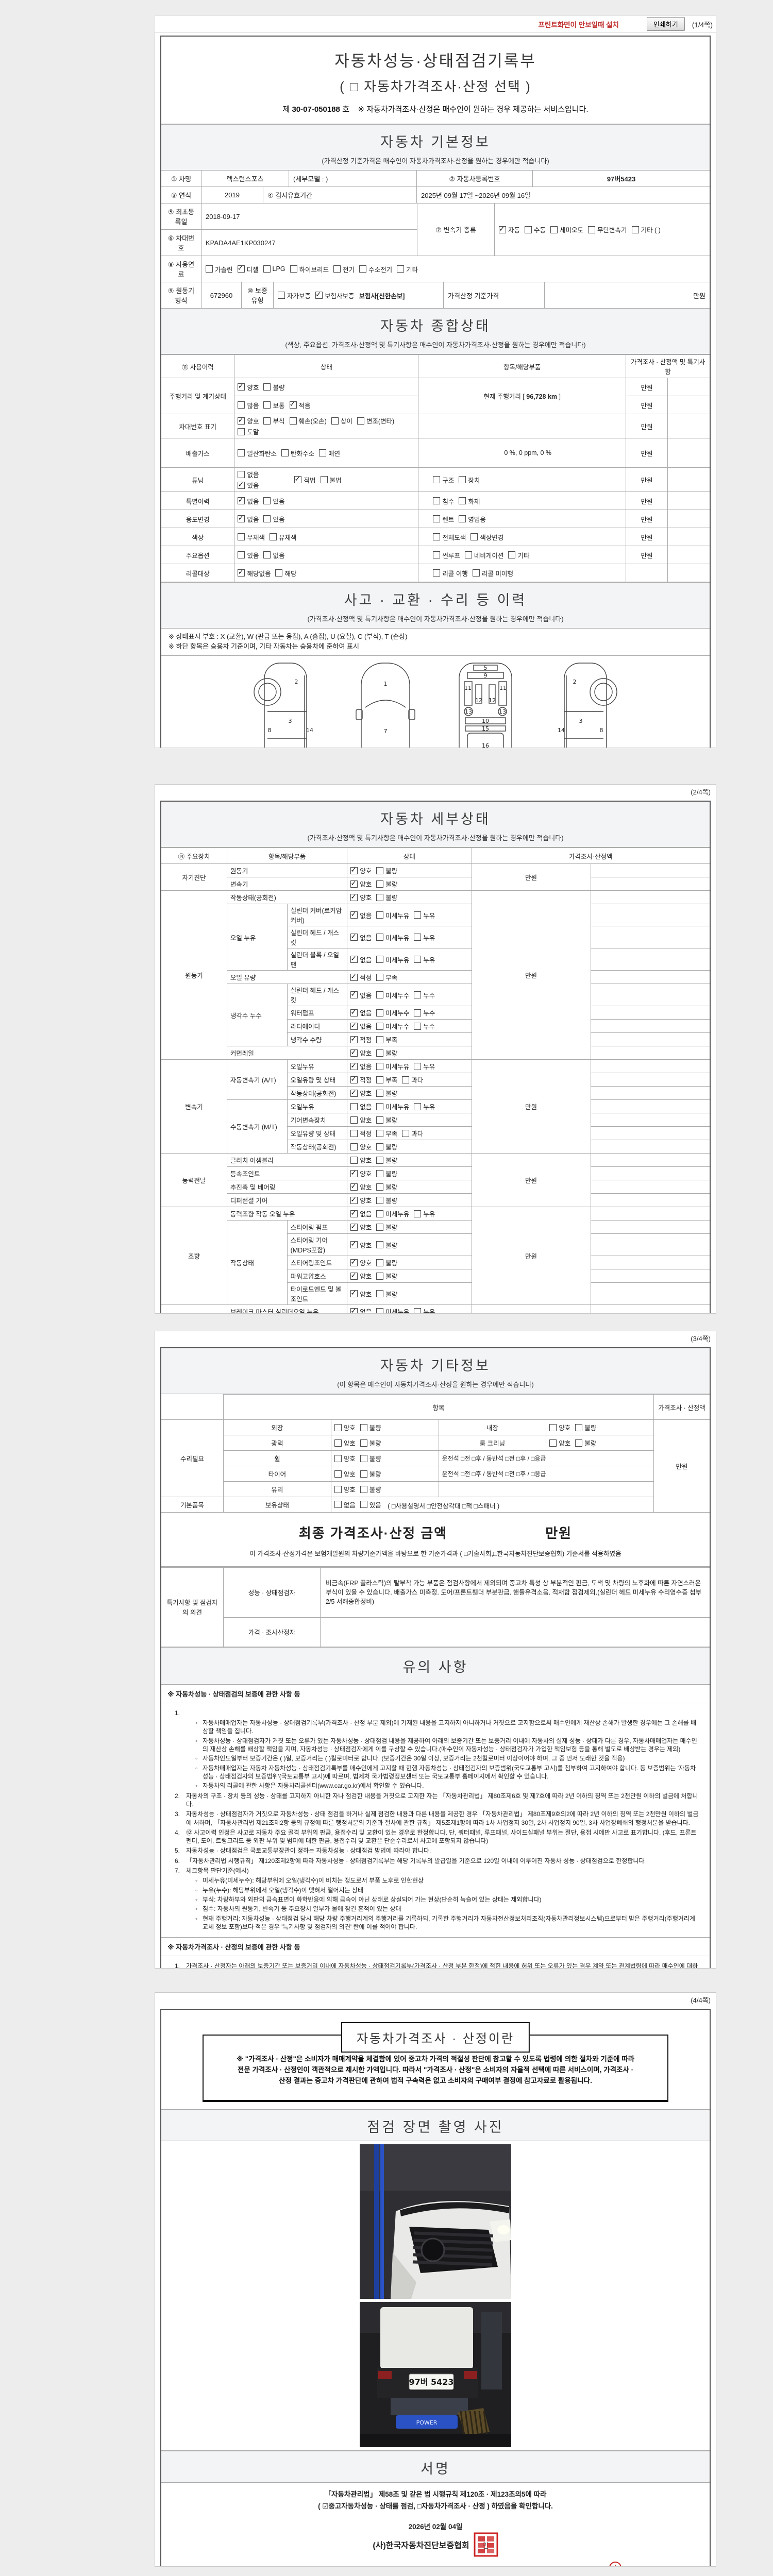 This screenshot has height=2576, width=773. Describe the element at coordinates (578, 25) in the screenshot. I see `print-install-link: 프린트화면이 안보일때 설치` at that location.